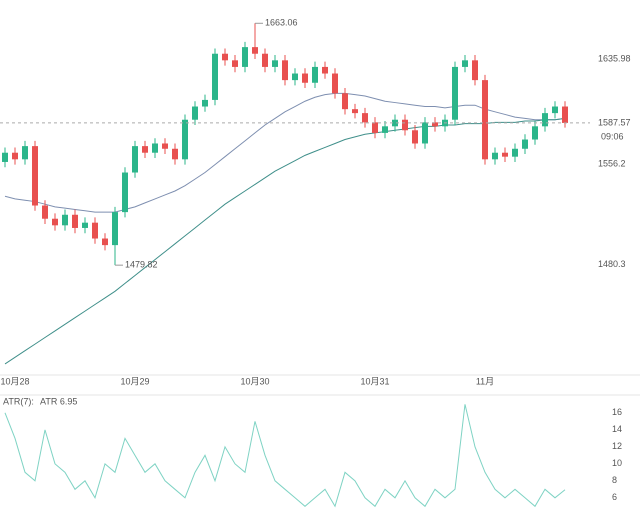 This screenshot has width=640, height=508. I want to click on y-tick-label: 16, so click(617, 412).